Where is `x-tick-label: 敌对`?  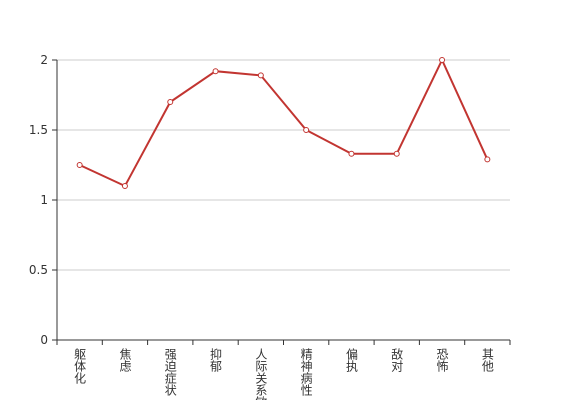 x-tick-label: 敌对 is located at coordinates (397, 359).